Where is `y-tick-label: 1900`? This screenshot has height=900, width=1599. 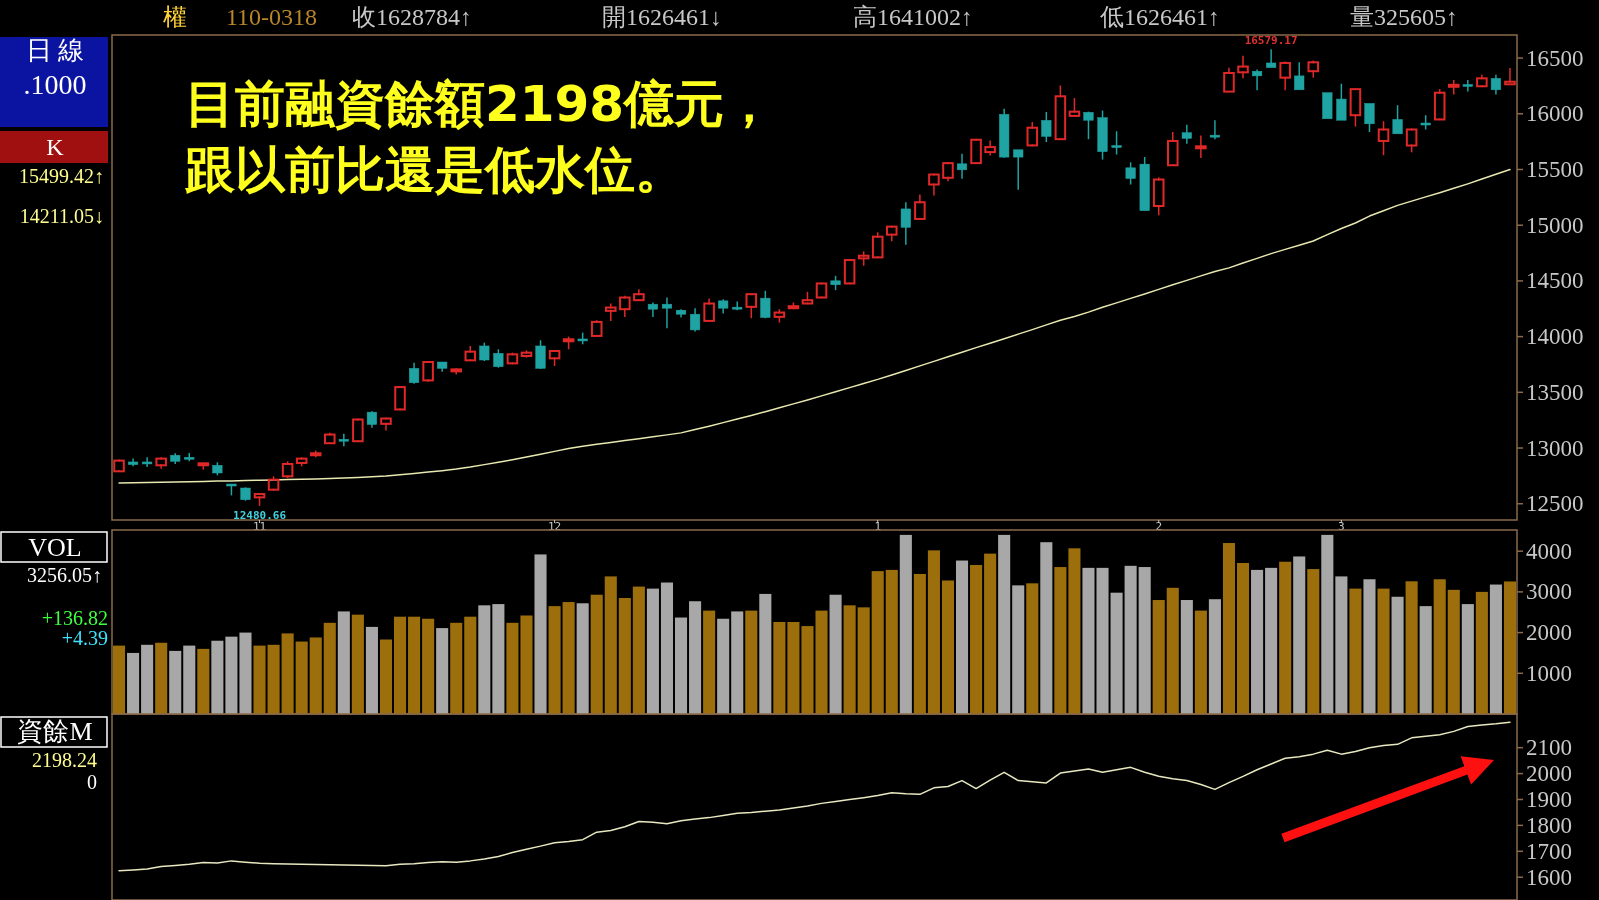 y-tick-label: 1900 is located at coordinates (1549, 799).